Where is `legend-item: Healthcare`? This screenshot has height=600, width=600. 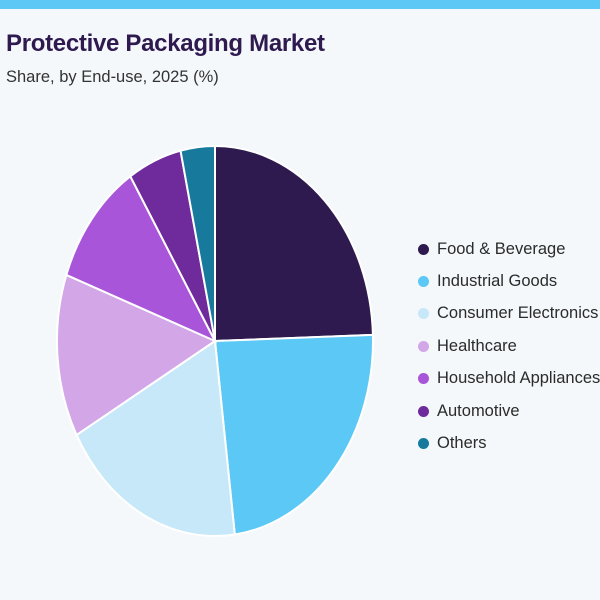
legend-item: Healthcare is located at coordinates (509, 346).